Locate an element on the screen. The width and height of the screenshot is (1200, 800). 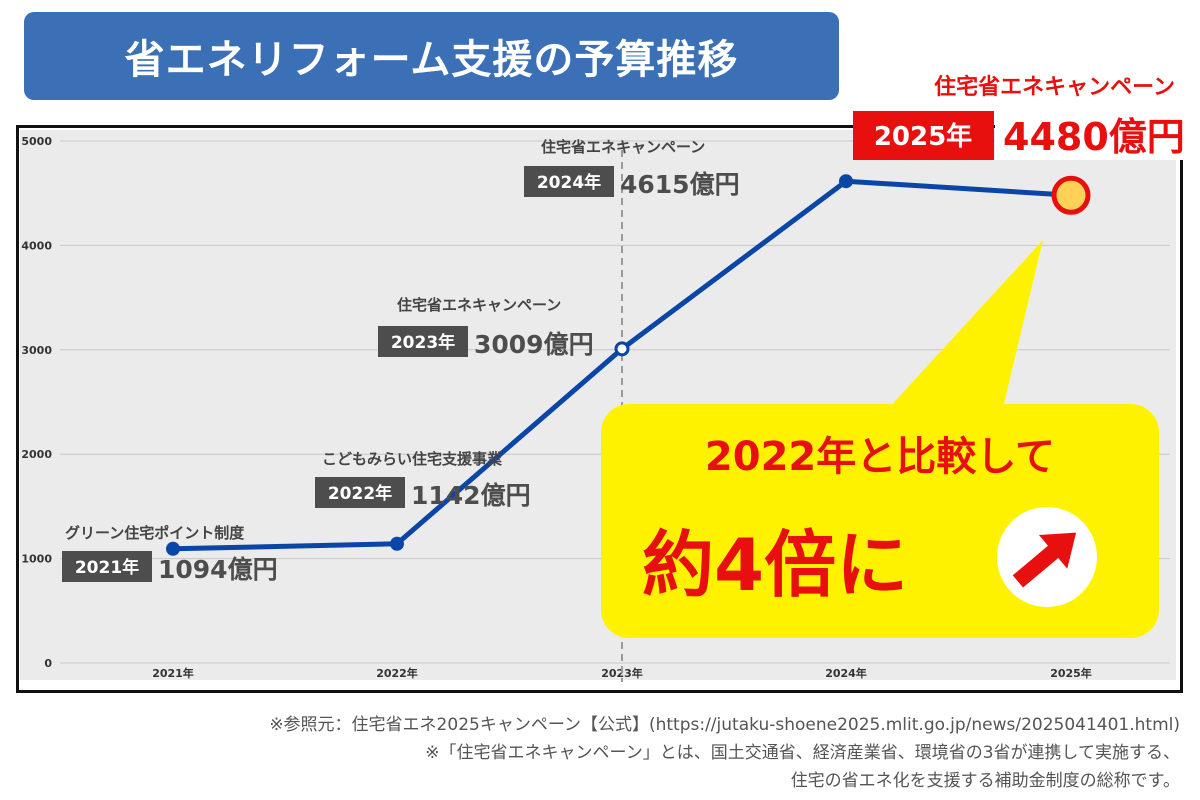
year-tag-label: 2024年 is located at coordinates (569, 182).